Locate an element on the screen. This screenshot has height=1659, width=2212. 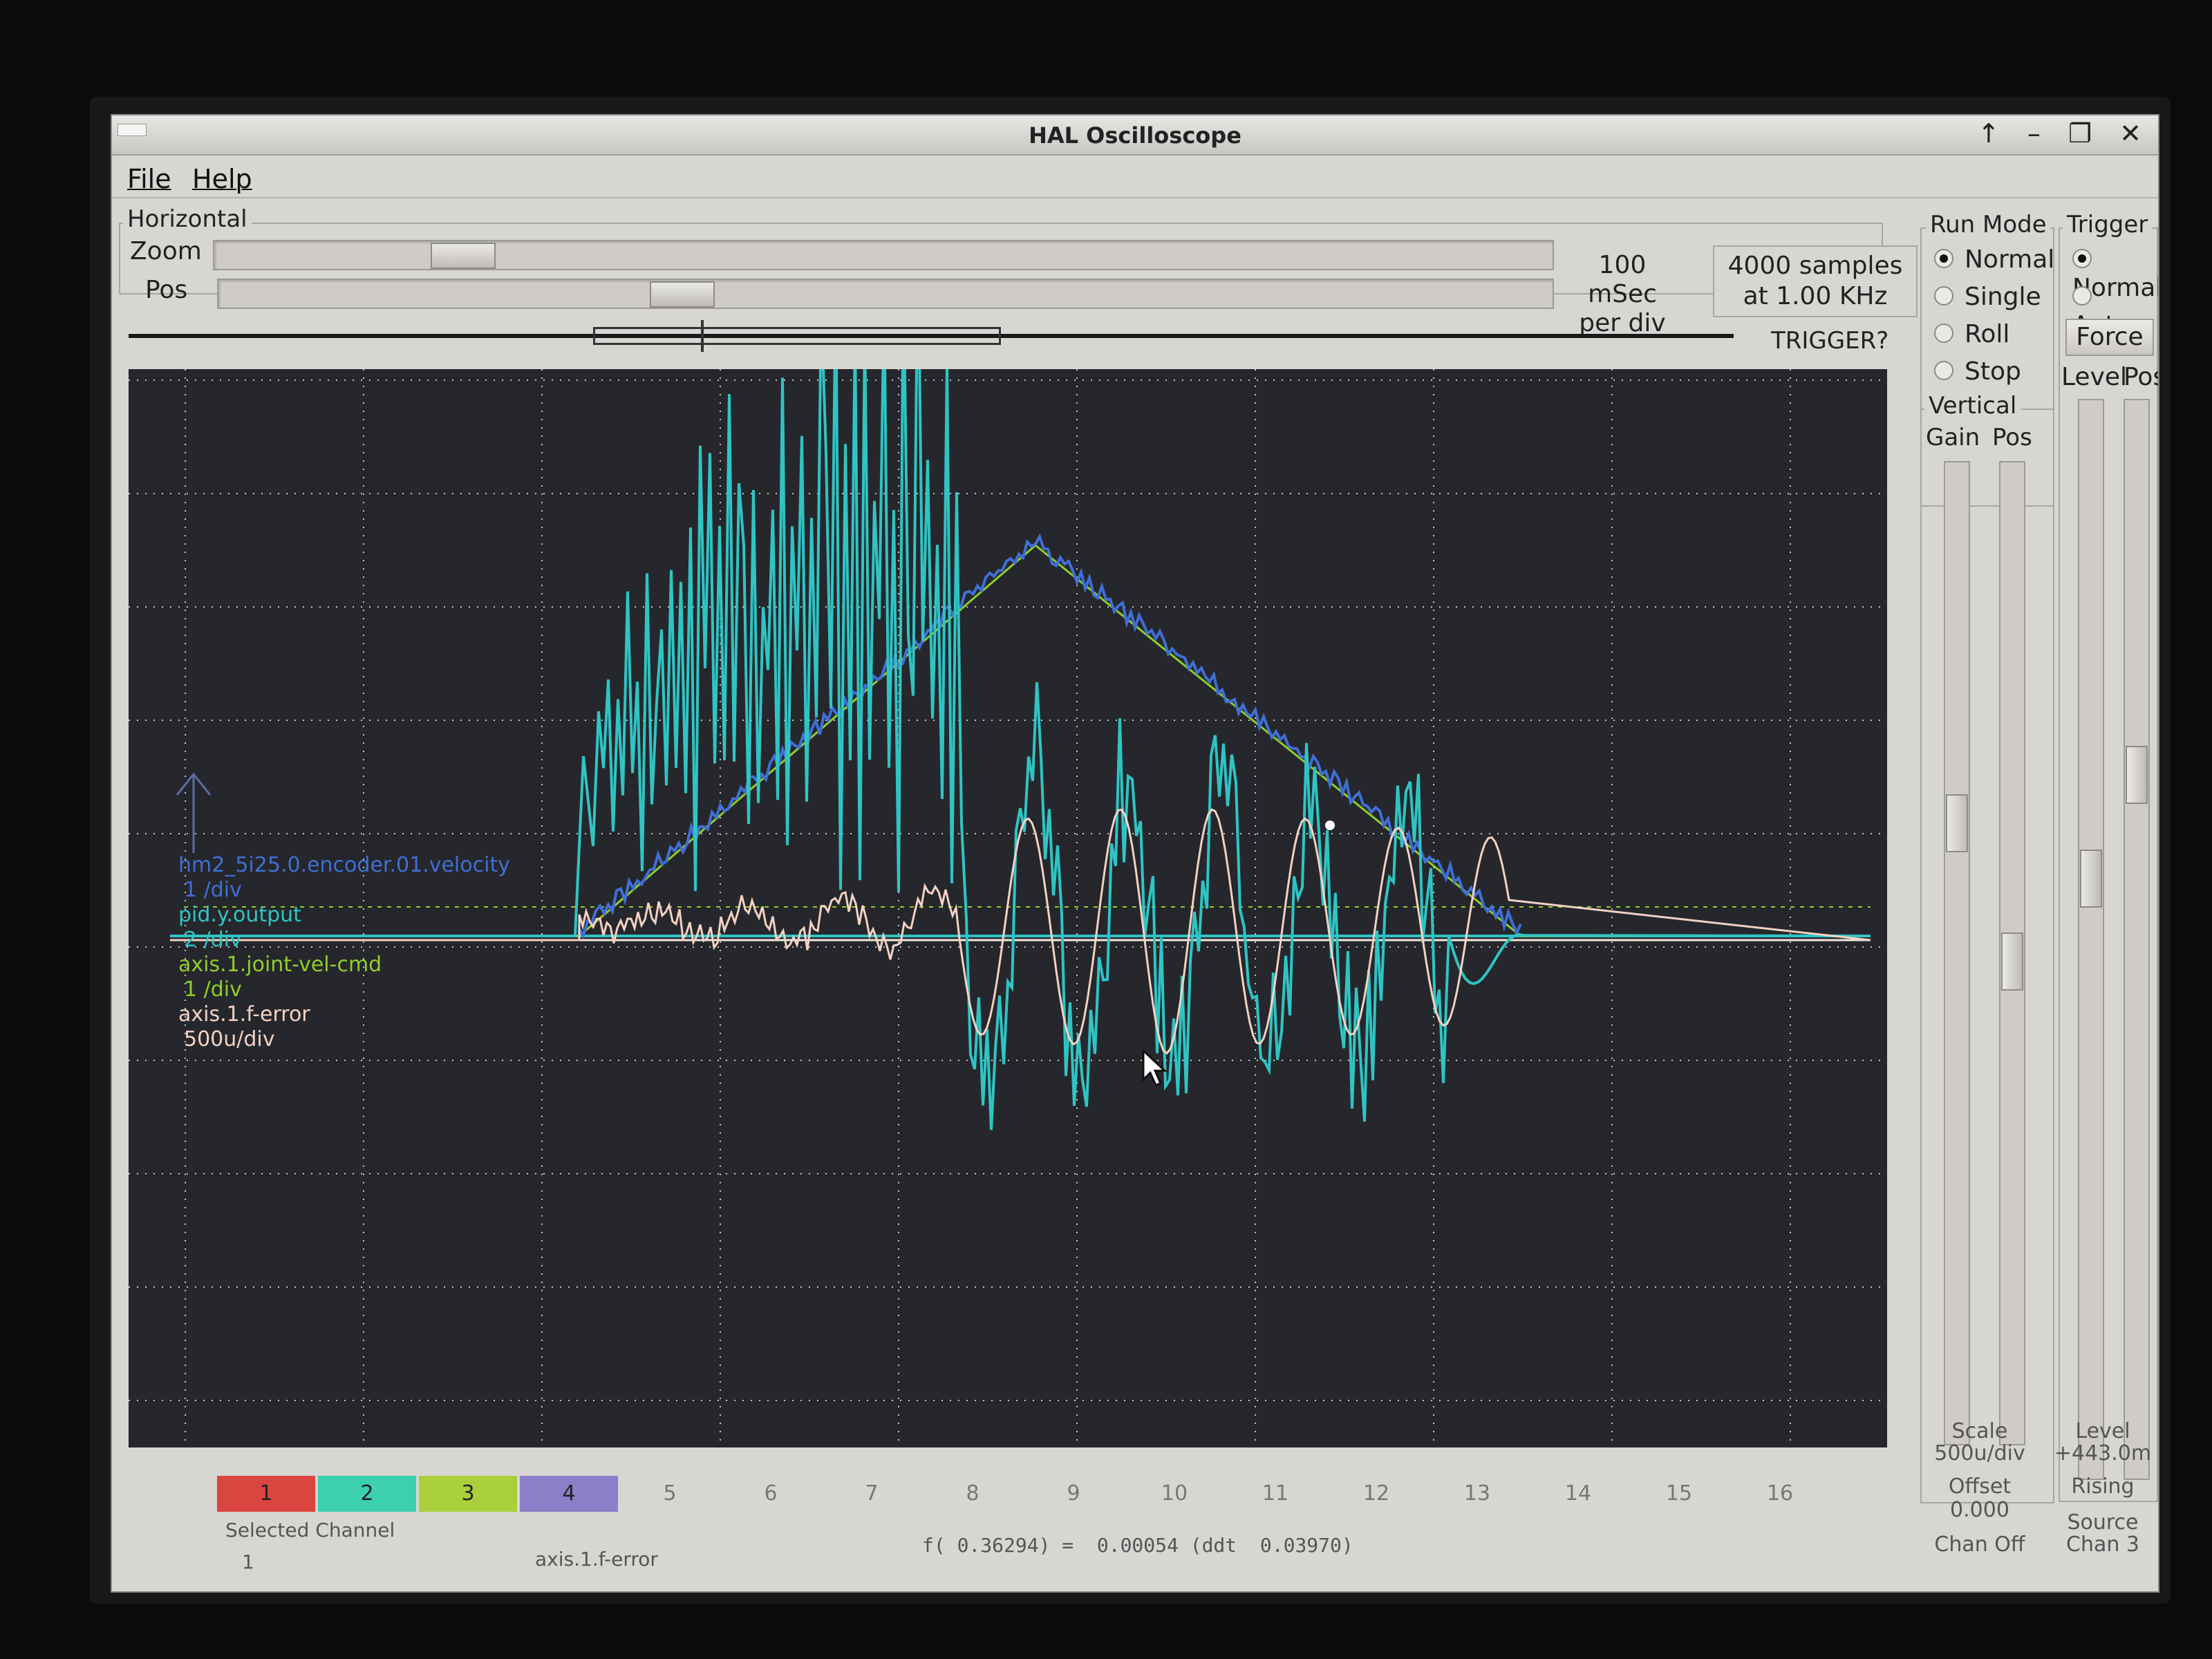
vertical-gain-label: Gain is located at coordinates (1953, 438).